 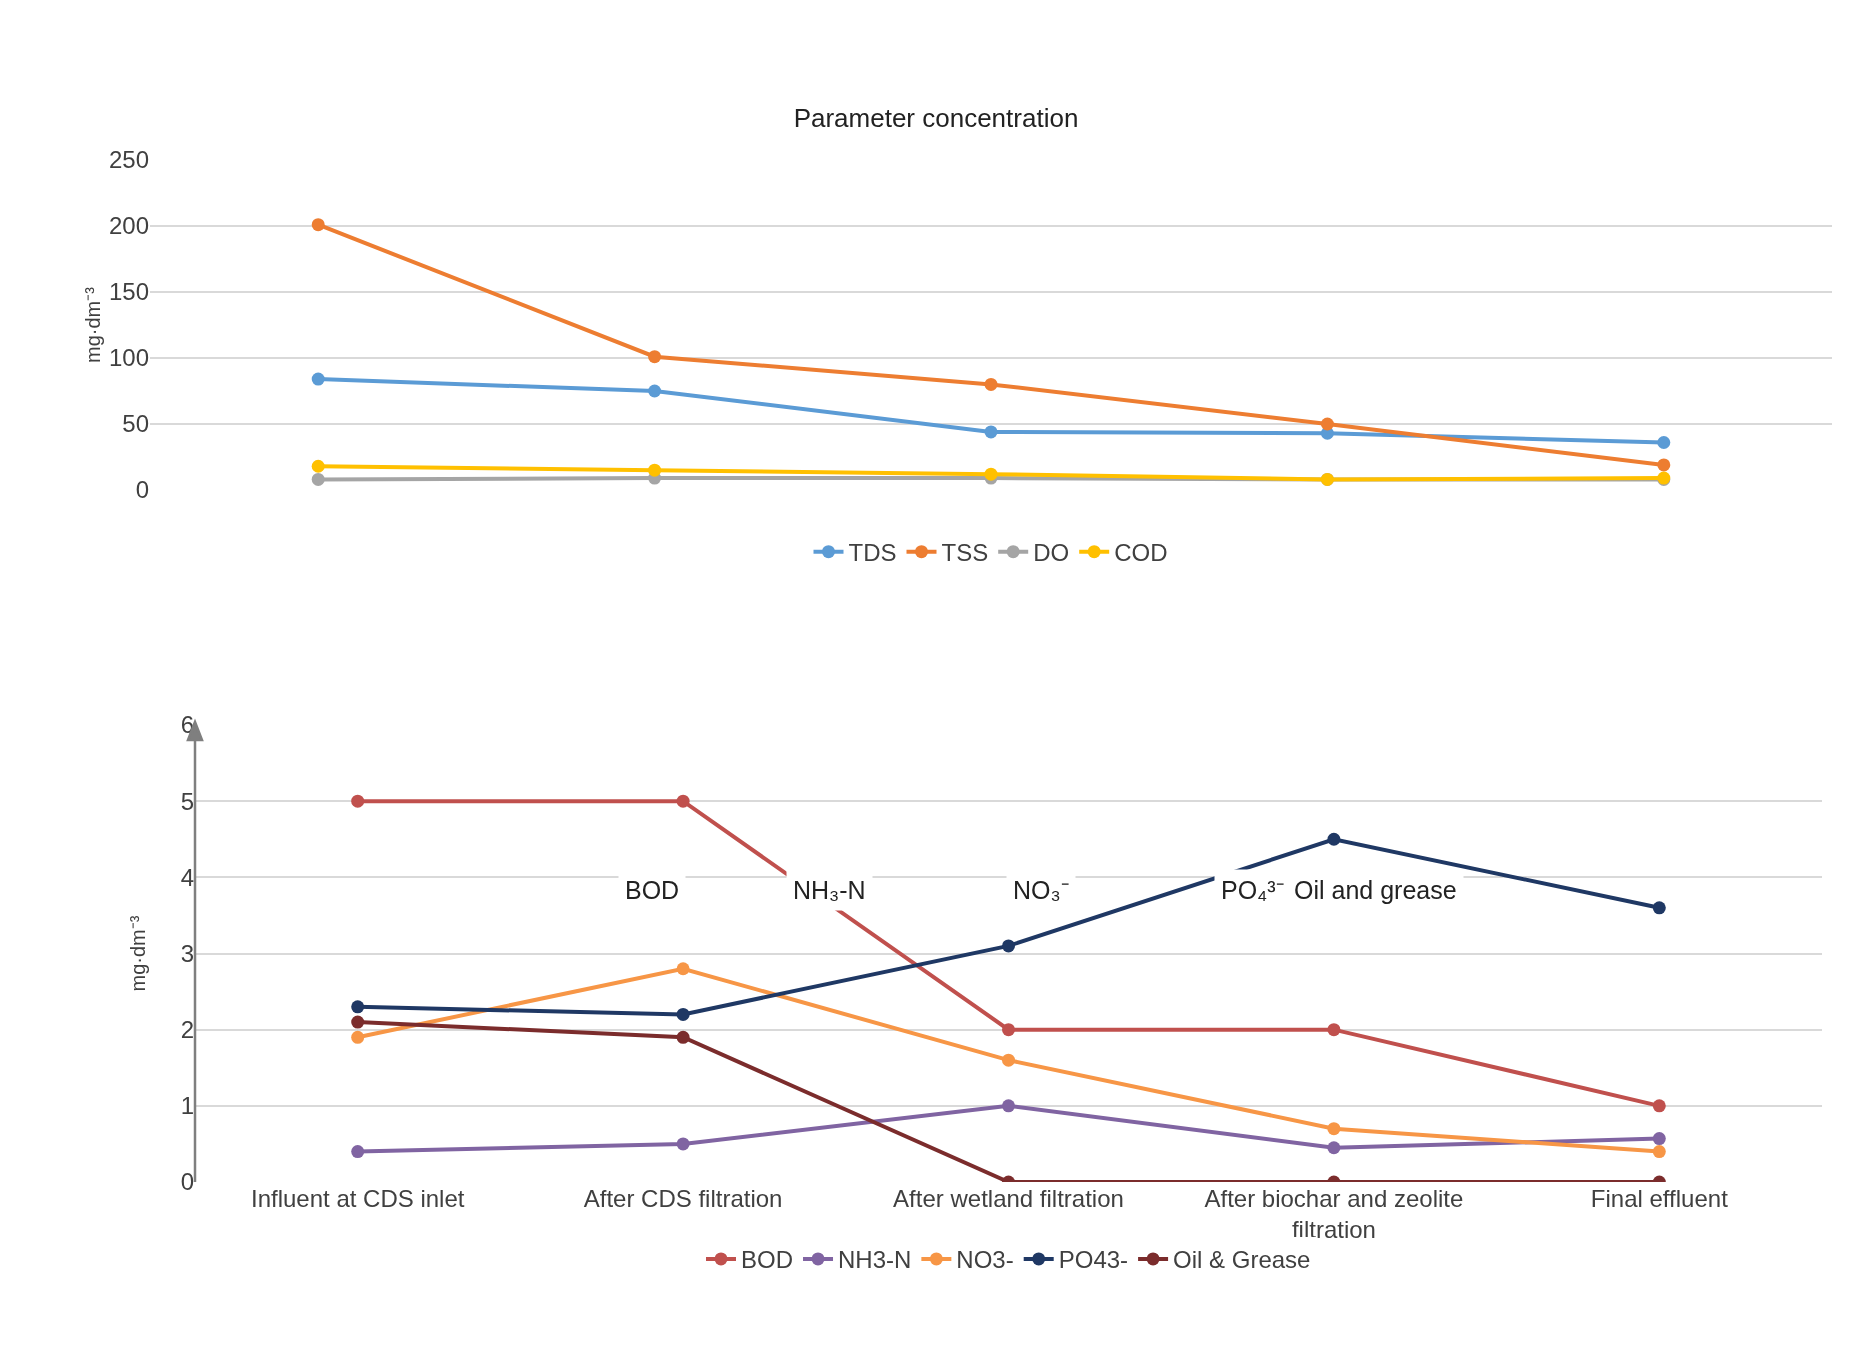 What do you see at coordinates (1051, 553) in the screenshot?
I see `legend-label: DO` at bounding box center [1051, 553].